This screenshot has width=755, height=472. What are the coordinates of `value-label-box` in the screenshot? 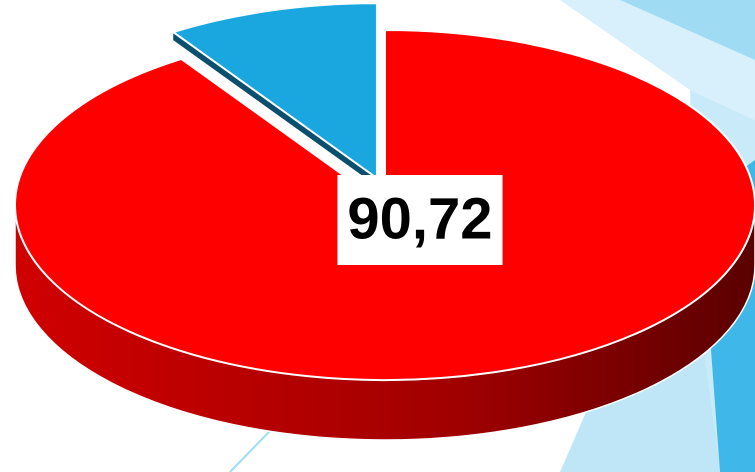 It's located at (420, 220).